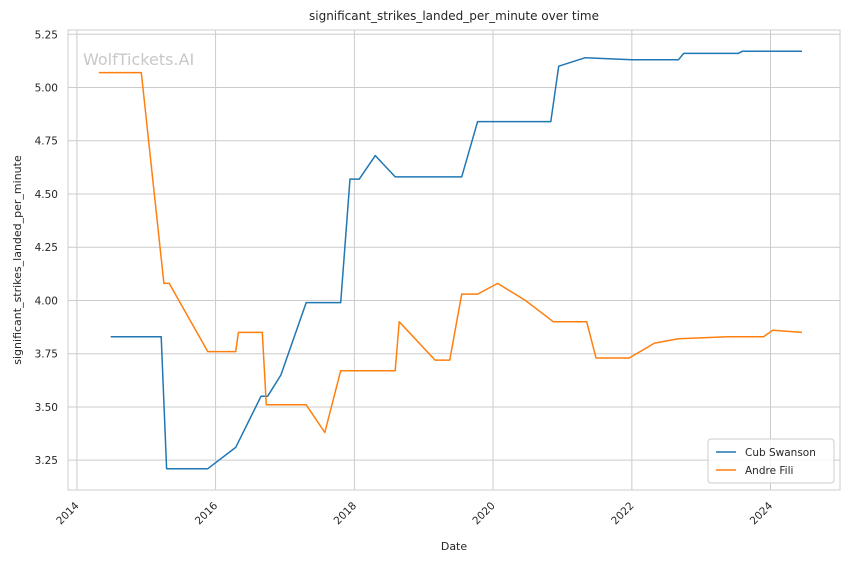 Image resolution: width=852 pixels, height=561 pixels. I want to click on watermark: WolfTickets.AI, so click(138, 59).